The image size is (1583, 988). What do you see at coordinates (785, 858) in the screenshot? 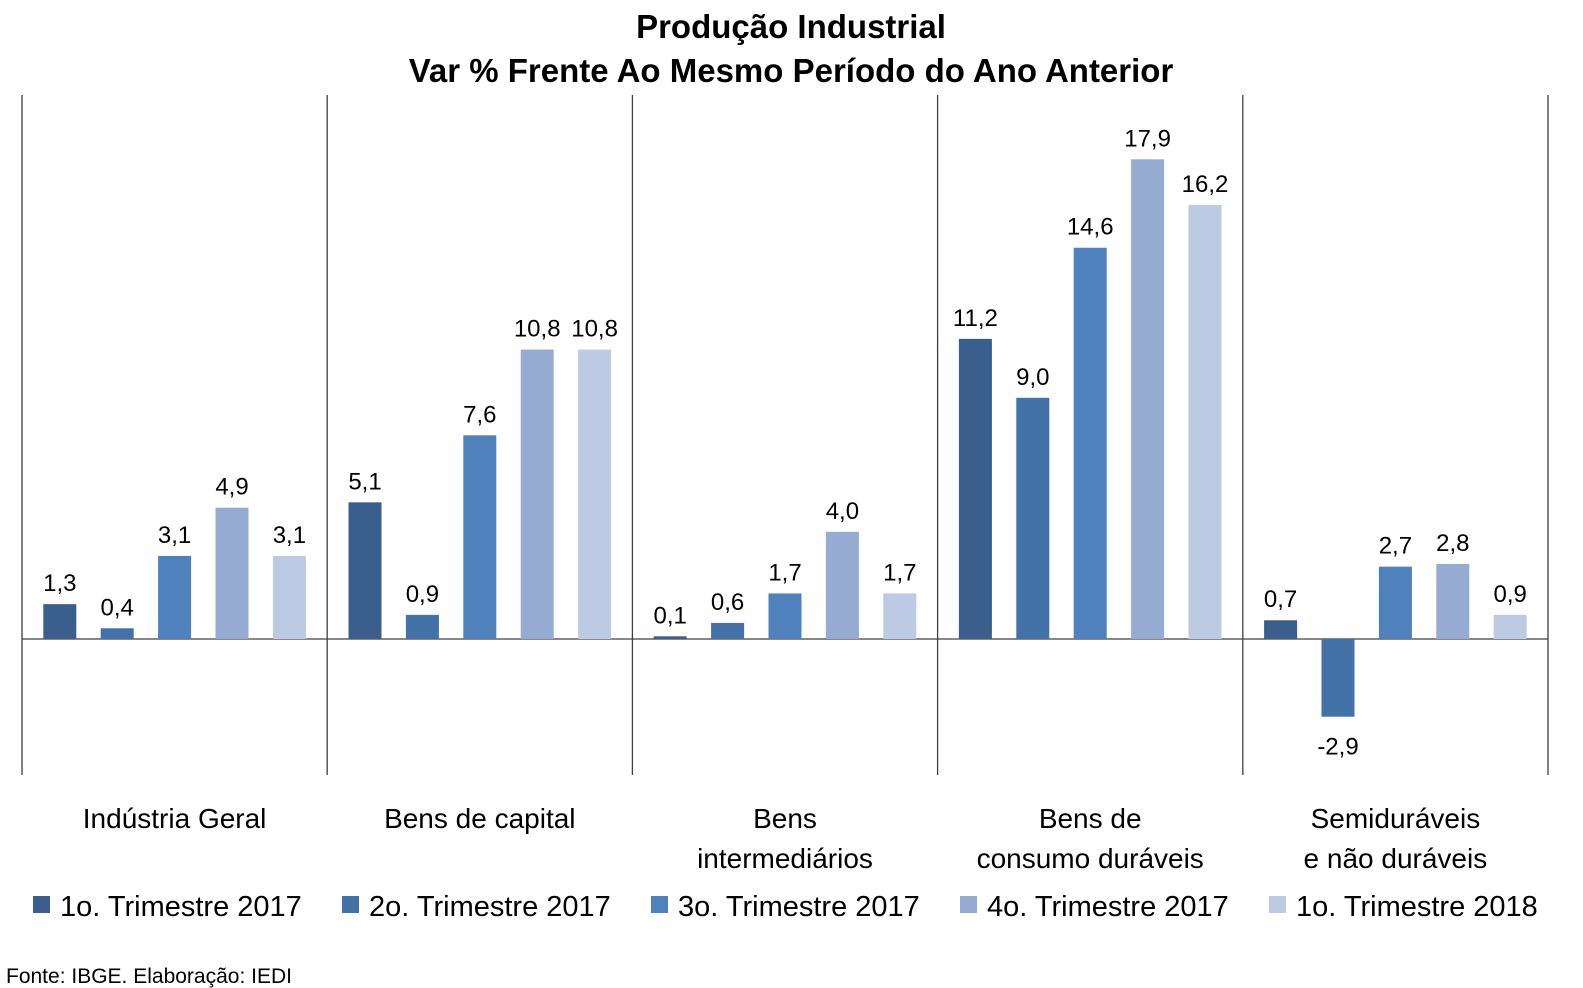
I see `category-label: intermediários` at bounding box center [785, 858].